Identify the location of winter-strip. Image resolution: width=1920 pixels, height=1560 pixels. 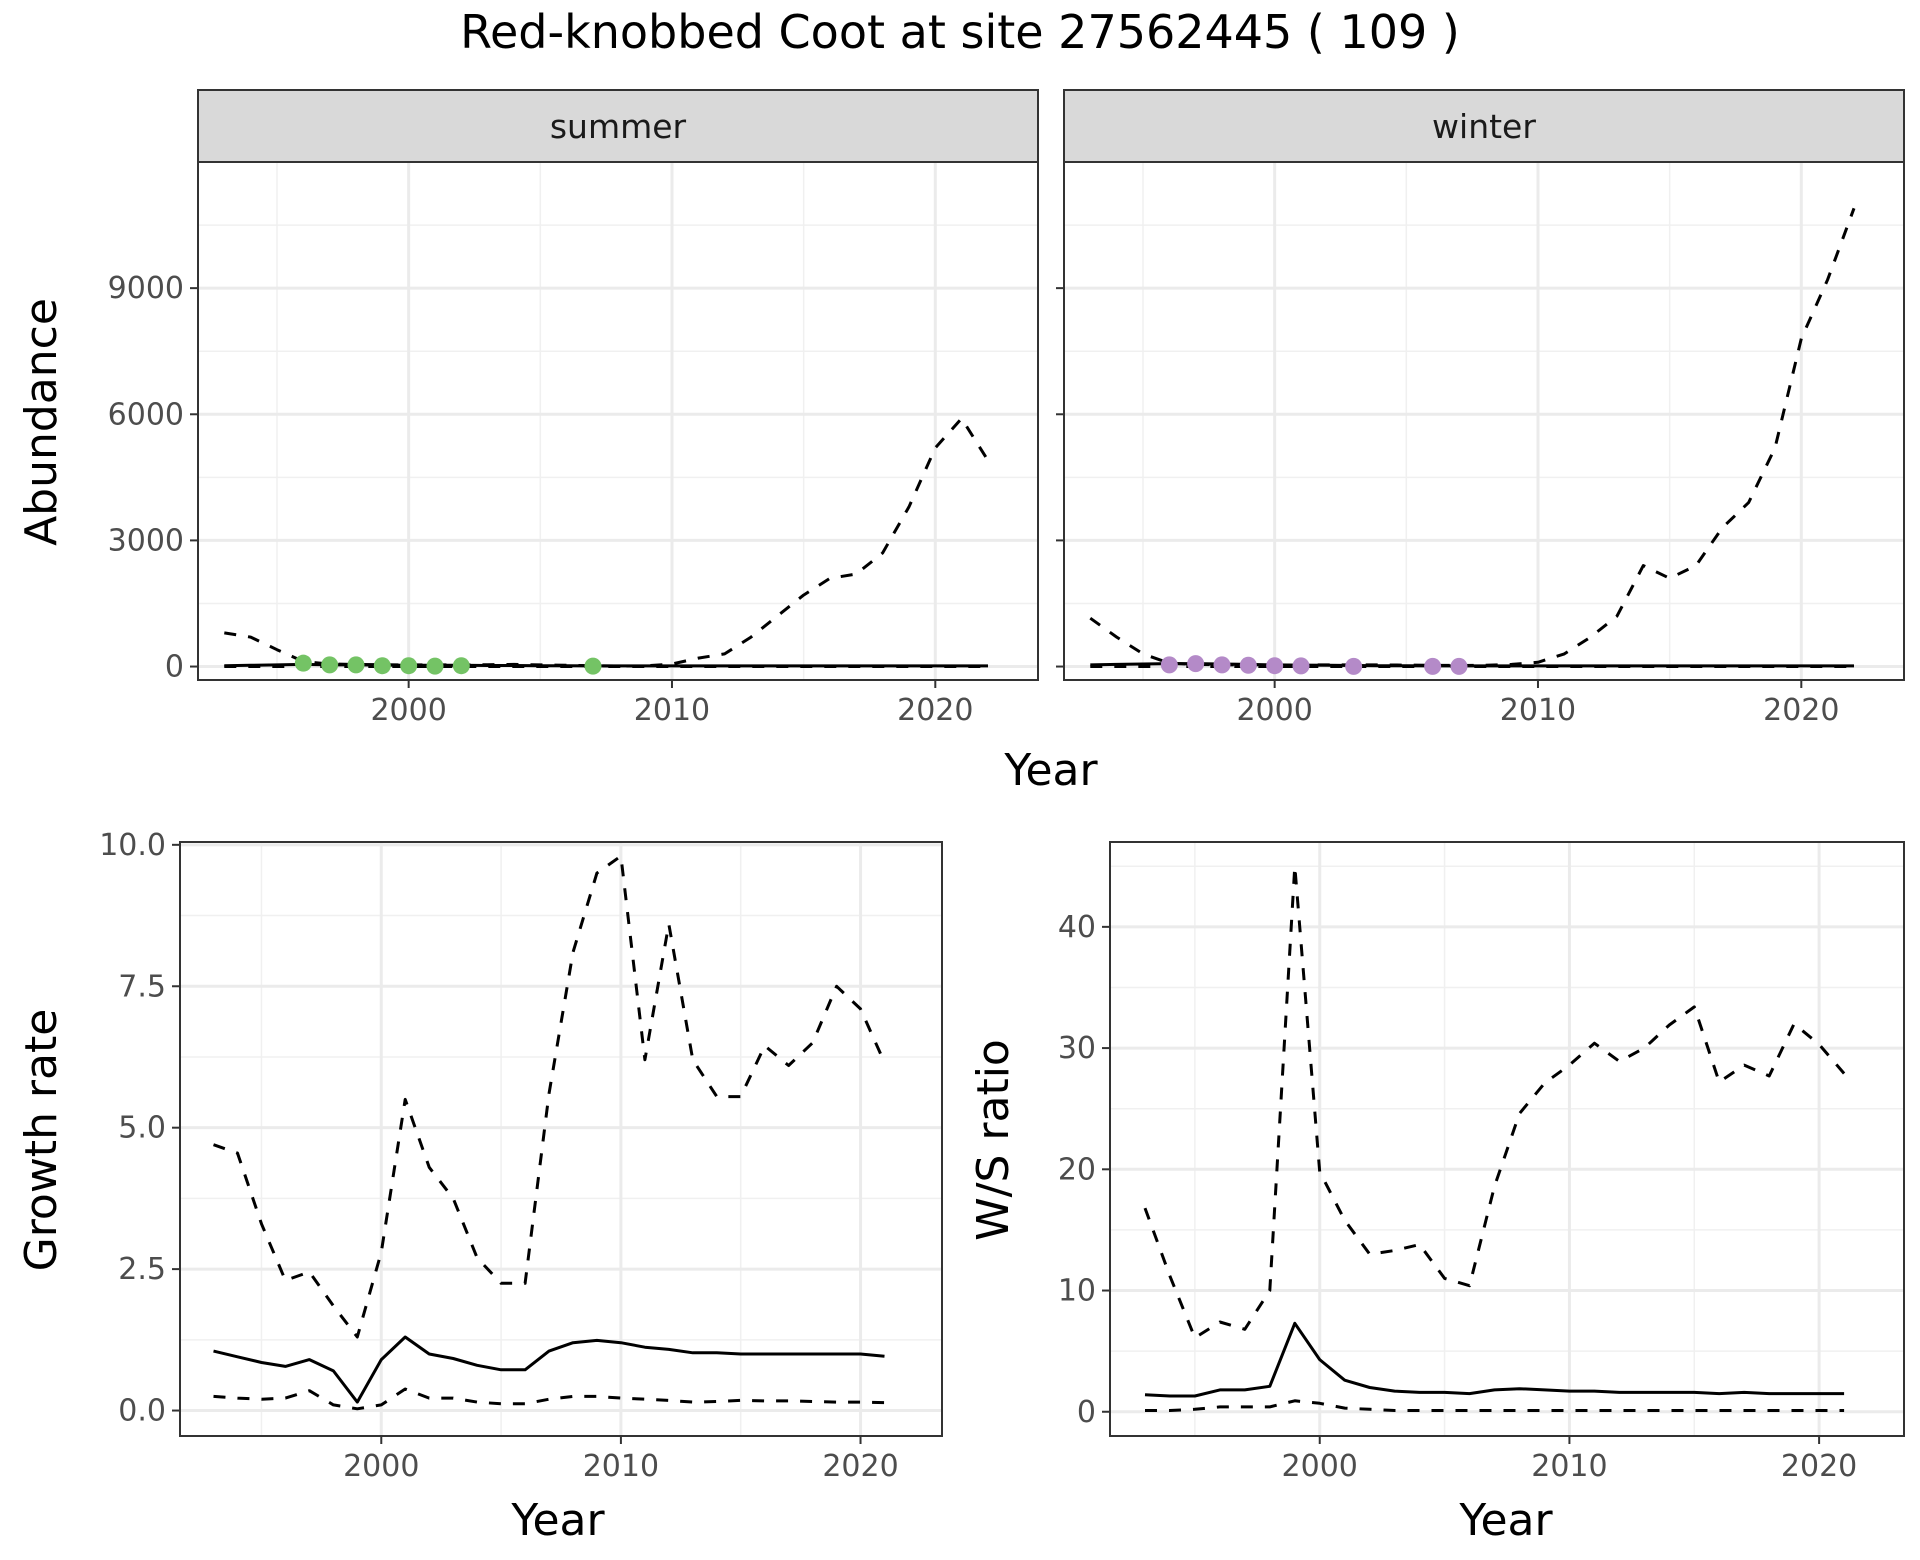
(1484, 126).